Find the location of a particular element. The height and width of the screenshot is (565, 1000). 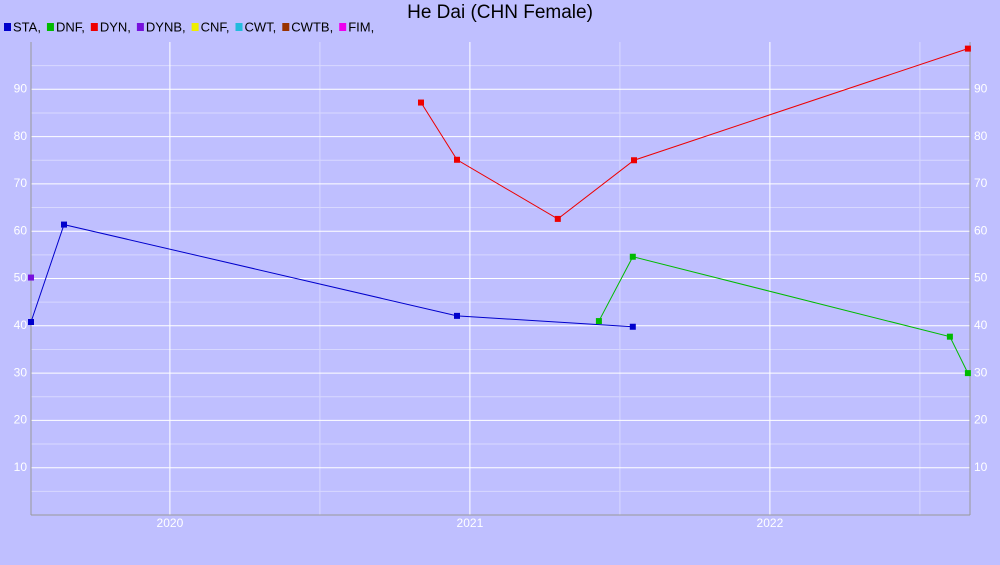

chart-title: He Dai (CHN Female) is located at coordinates (500, 12).